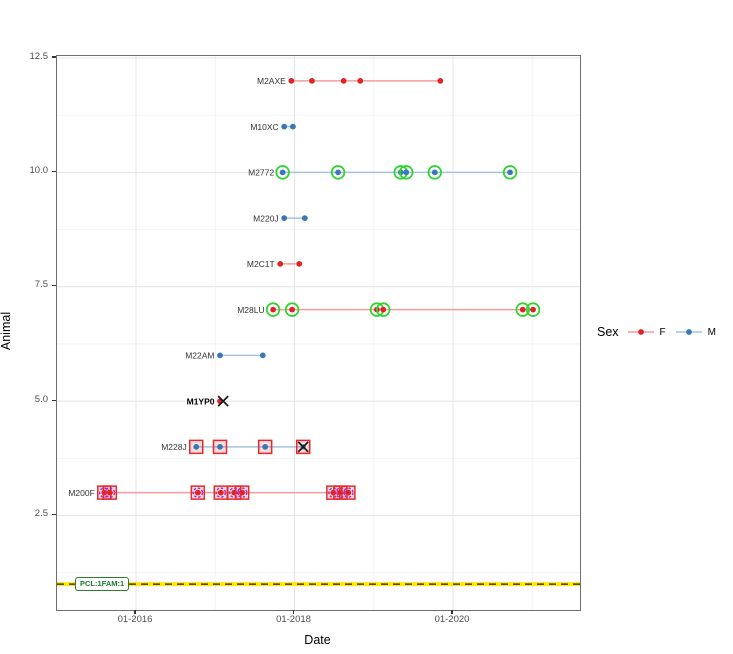  What do you see at coordinates (174, 447) in the screenshot?
I see `row-label: M228J` at bounding box center [174, 447].